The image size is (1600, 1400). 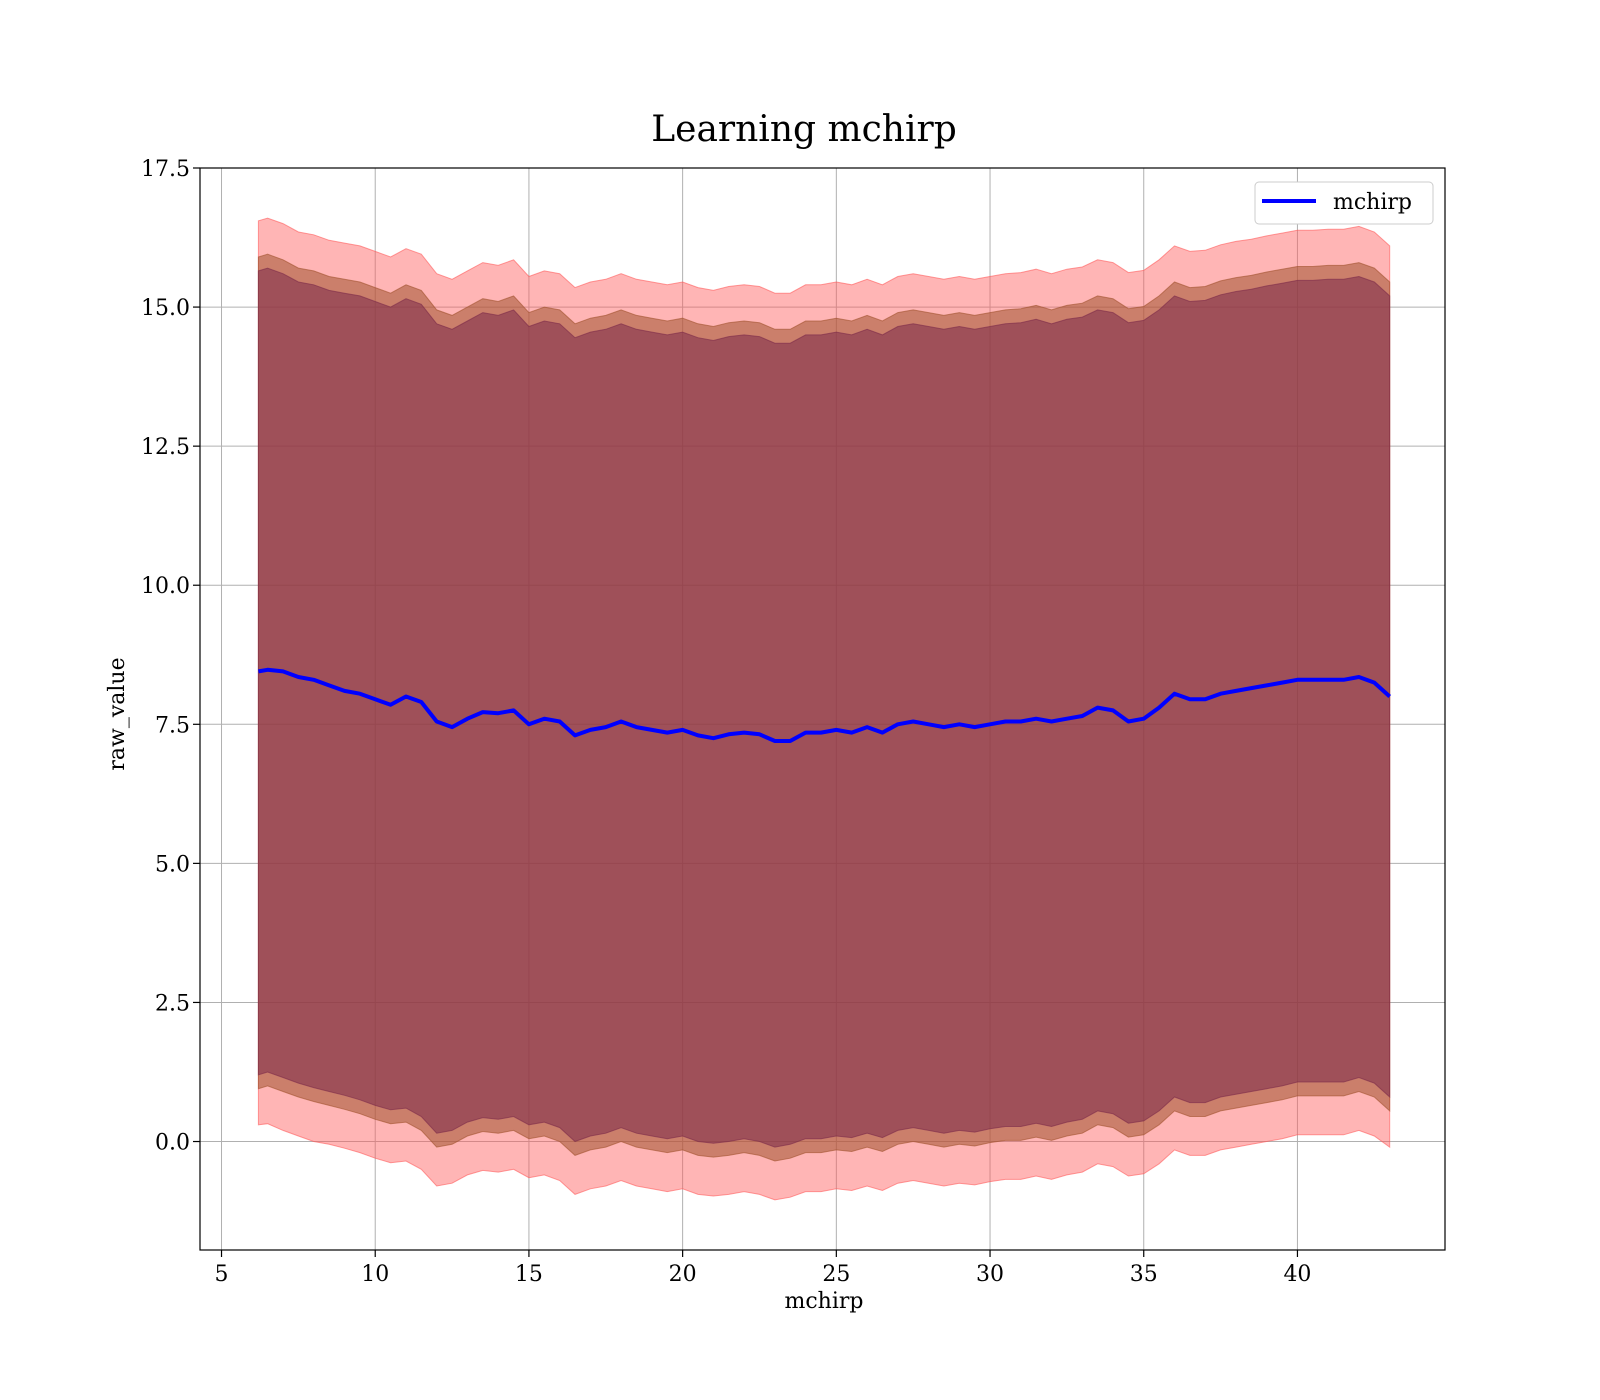 I want to click on y-axis-label: raw_value, so click(x=117, y=713).